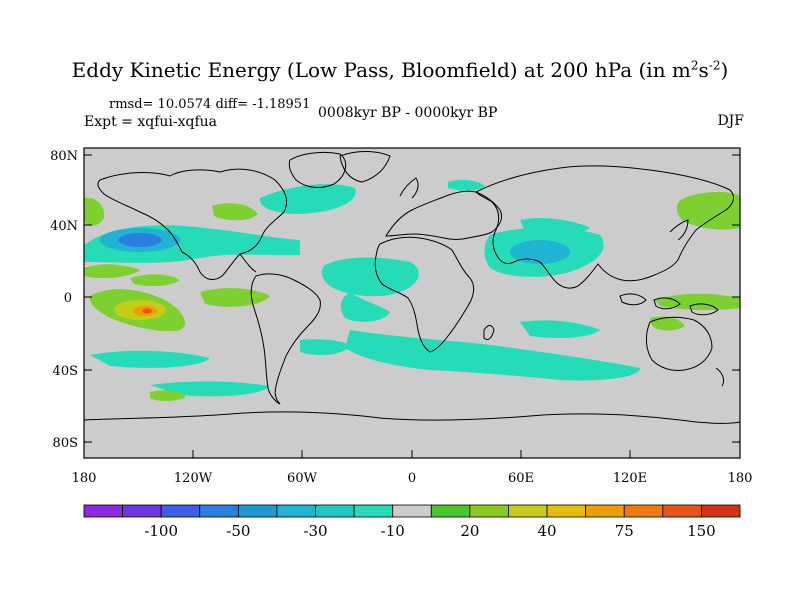 The height and width of the screenshot is (600, 800). I want to click on lat-label-40s: 40S, so click(65, 371).